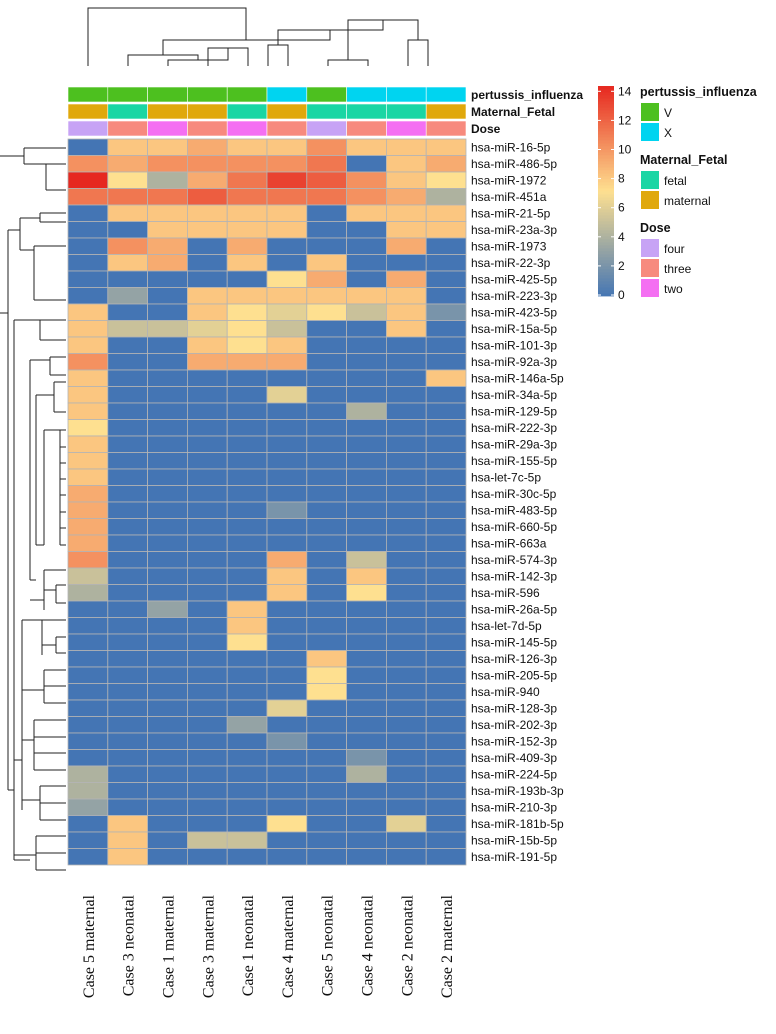  Describe the element at coordinates (514, 280) in the screenshot. I see `row-label: hsa-miR-425-5p` at that location.